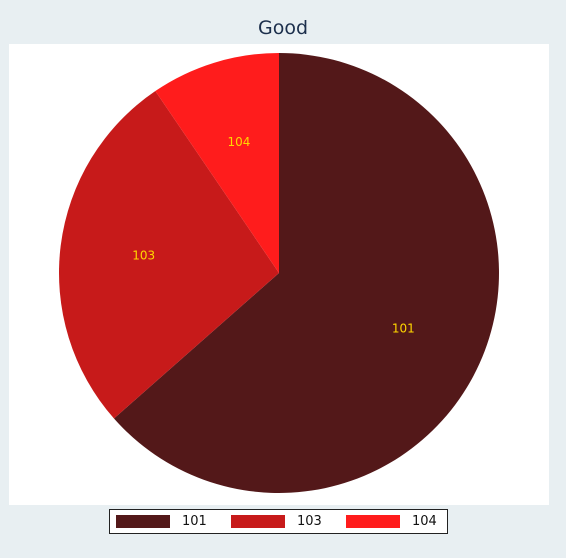 This screenshot has height=558, width=566. I want to click on legend-item-0: 101, so click(163, 521).